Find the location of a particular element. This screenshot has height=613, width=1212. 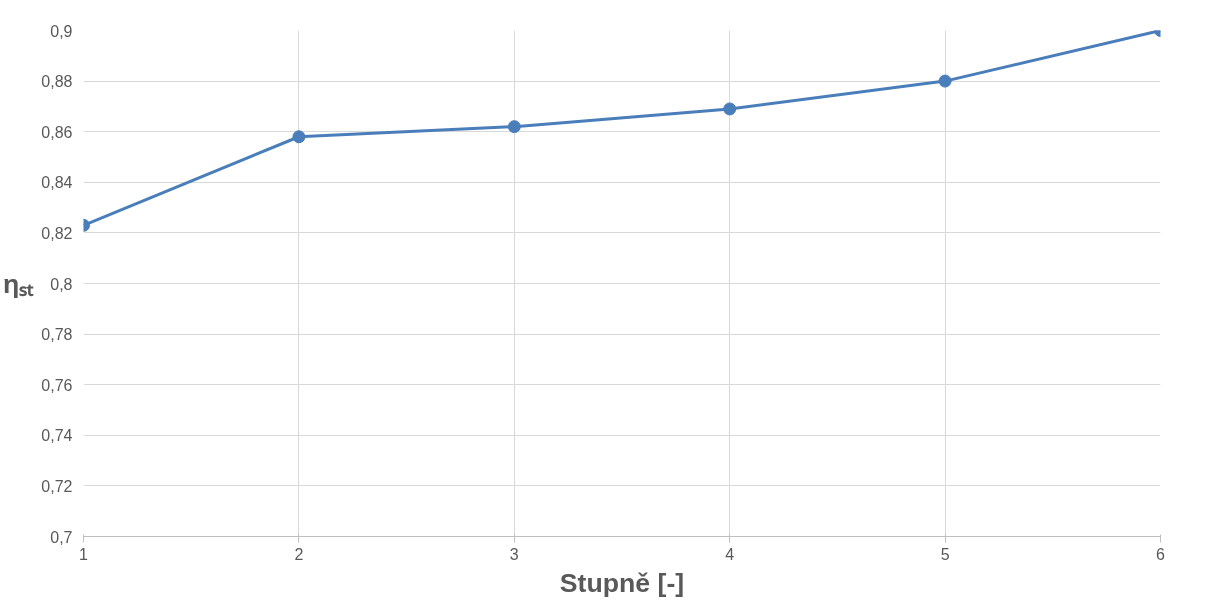

y-tick-label: 0,76 is located at coordinates (57, 385).